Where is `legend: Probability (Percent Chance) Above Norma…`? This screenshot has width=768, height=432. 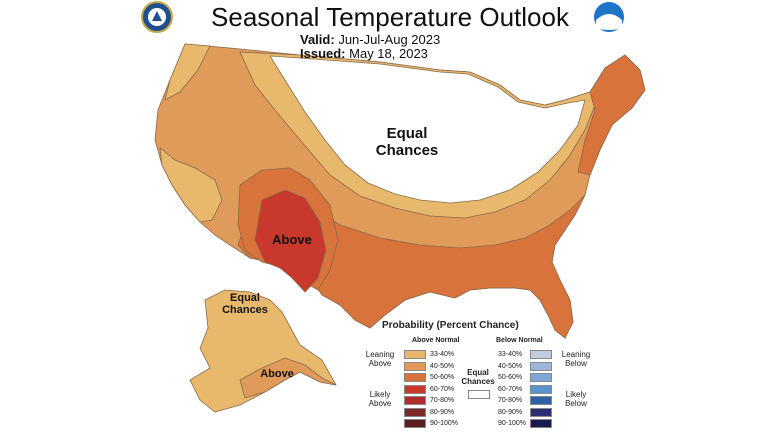 legend: Probability (Percent Chance) Above Norma… is located at coordinates (475, 375).